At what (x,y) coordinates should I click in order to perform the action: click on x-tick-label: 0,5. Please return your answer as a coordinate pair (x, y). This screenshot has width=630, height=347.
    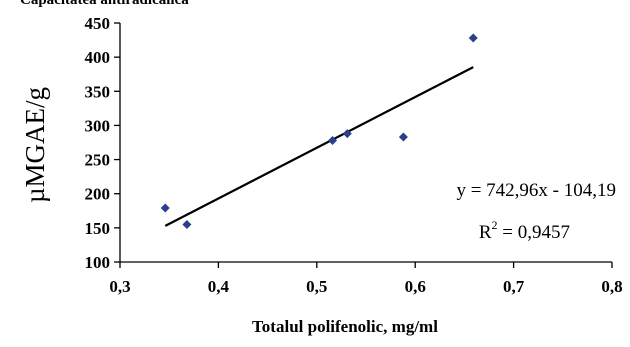
    Looking at the image, I should click on (316, 286).